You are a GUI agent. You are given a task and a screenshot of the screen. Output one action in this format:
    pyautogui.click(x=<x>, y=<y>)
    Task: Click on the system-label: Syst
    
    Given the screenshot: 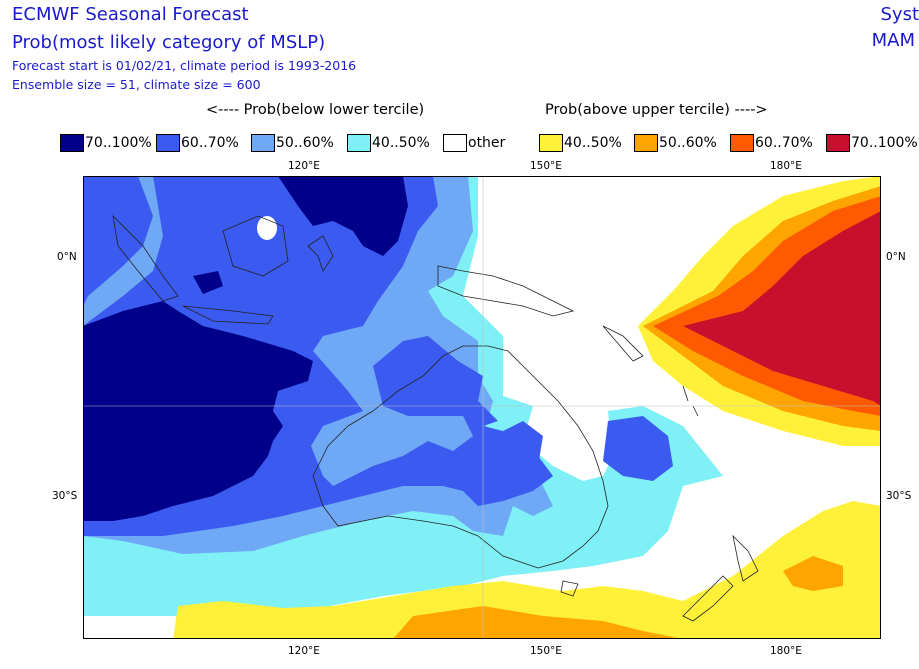 What is the action you would take?
    pyautogui.click(x=899, y=14)
    